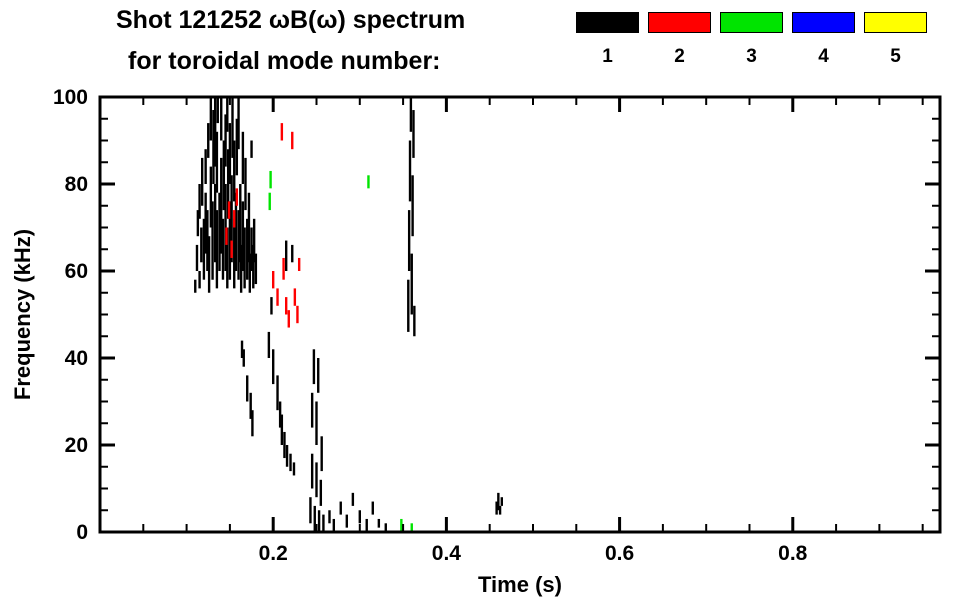 The height and width of the screenshot is (615, 963). What do you see at coordinates (520, 584) in the screenshot?
I see `x-axis-label: Time (s)` at bounding box center [520, 584].